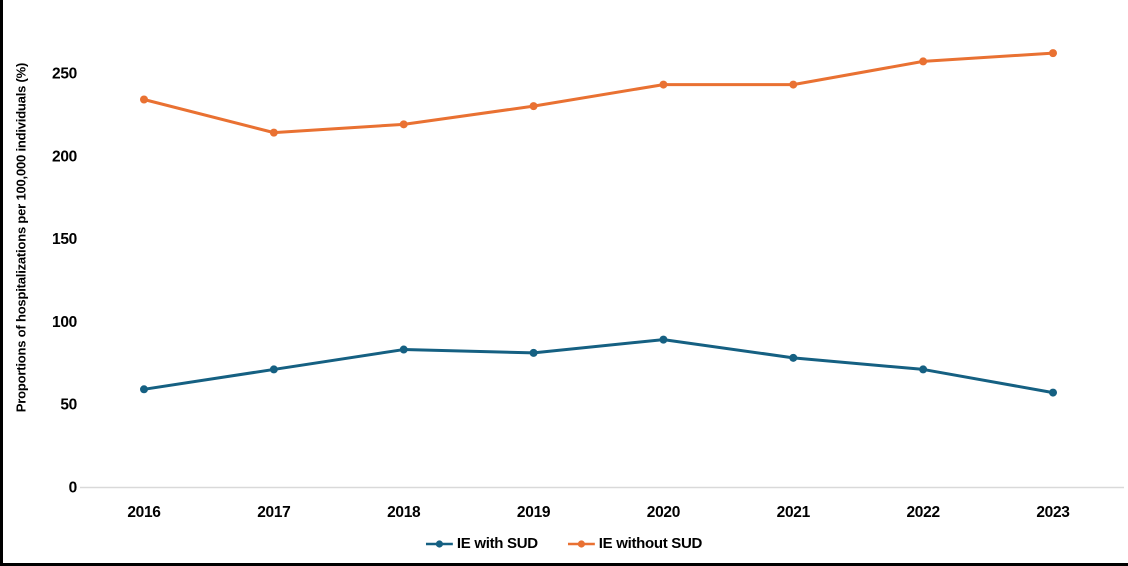 The height and width of the screenshot is (566, 1128). I want to click on x-tick-label-2022: 2022, so click(922, 512).